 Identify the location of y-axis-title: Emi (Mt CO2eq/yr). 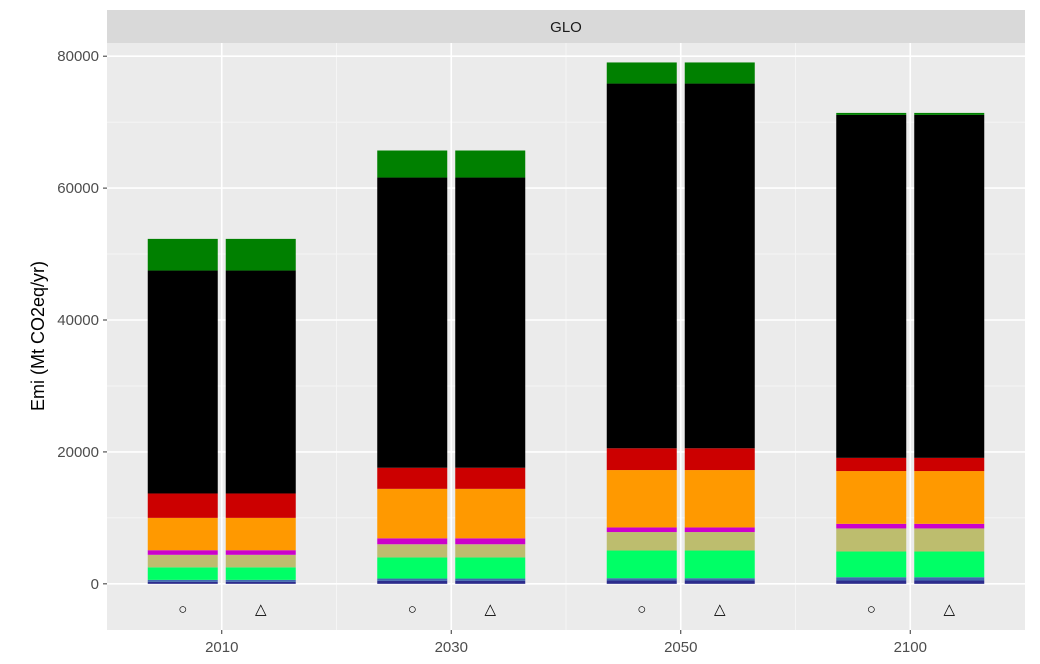
(38, 336).